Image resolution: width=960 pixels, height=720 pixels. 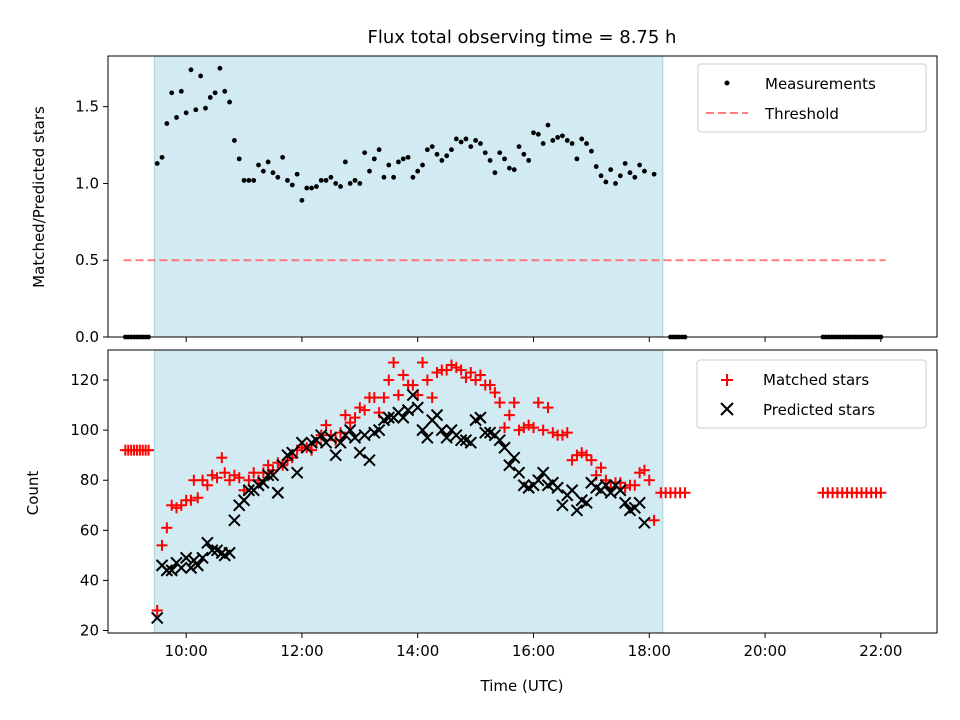 What do you see at coordinates (89, 530) in the screenshot?
I see `y-tick-label: 60` at bounding box center [89, 530].